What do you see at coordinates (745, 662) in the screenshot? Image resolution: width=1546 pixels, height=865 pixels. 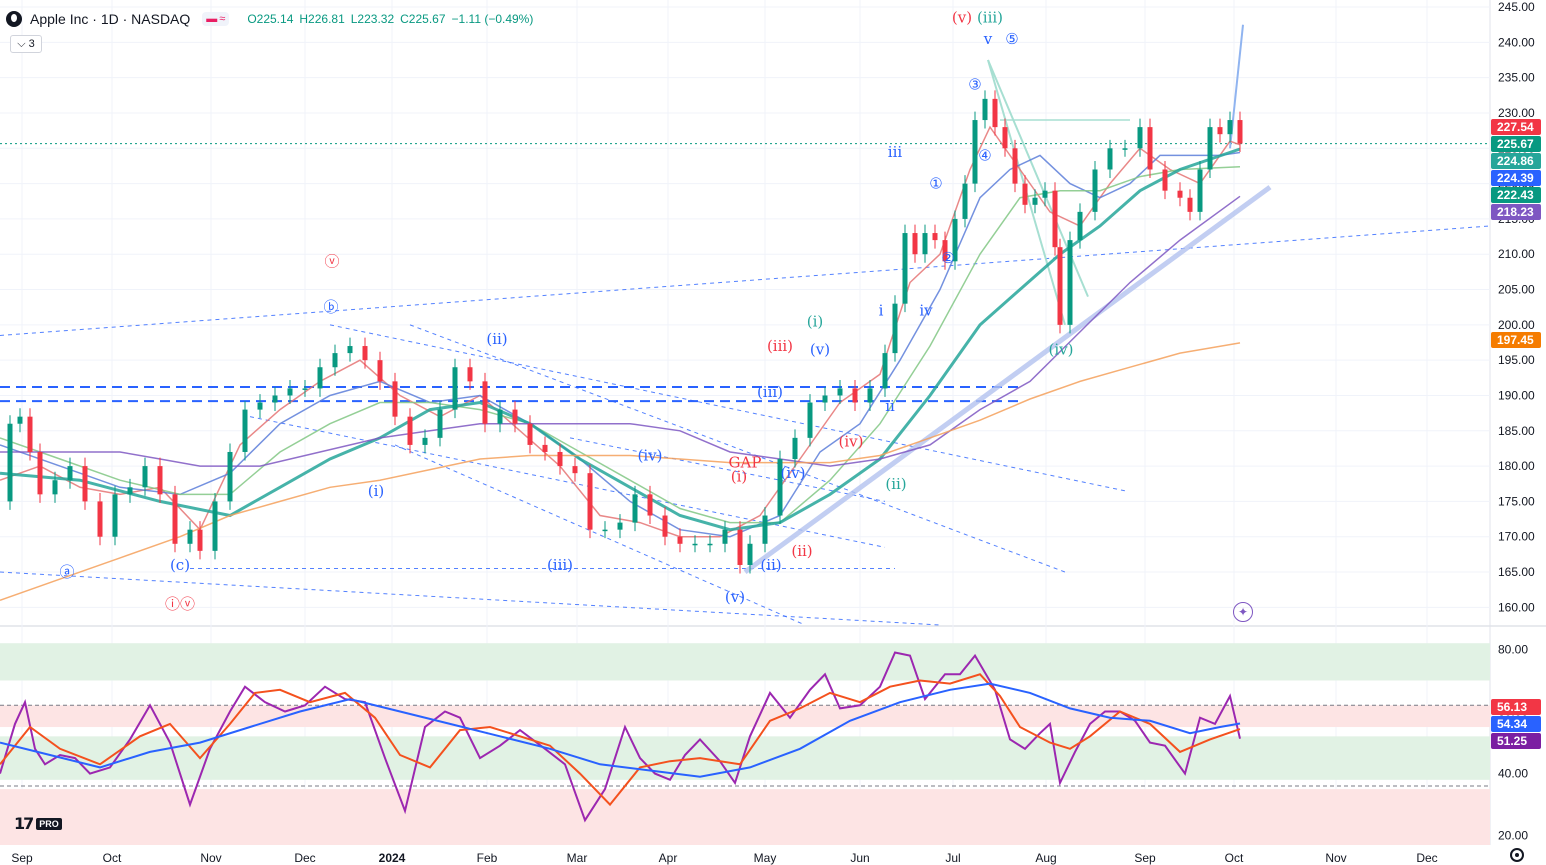 I see `osc-band-upper-green` at bounding box center [745, 662].